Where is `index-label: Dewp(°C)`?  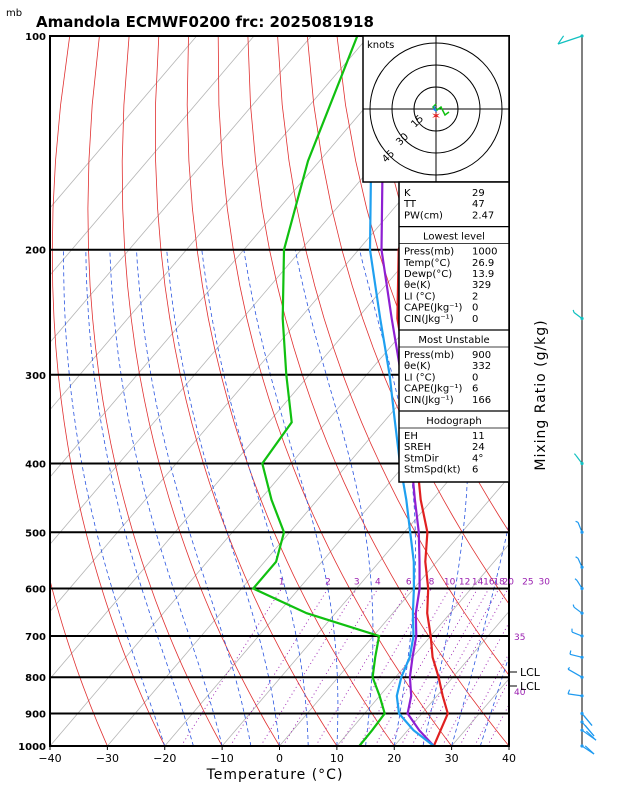 index-label: Dewp(°C) is located at coordinates (428, 274).